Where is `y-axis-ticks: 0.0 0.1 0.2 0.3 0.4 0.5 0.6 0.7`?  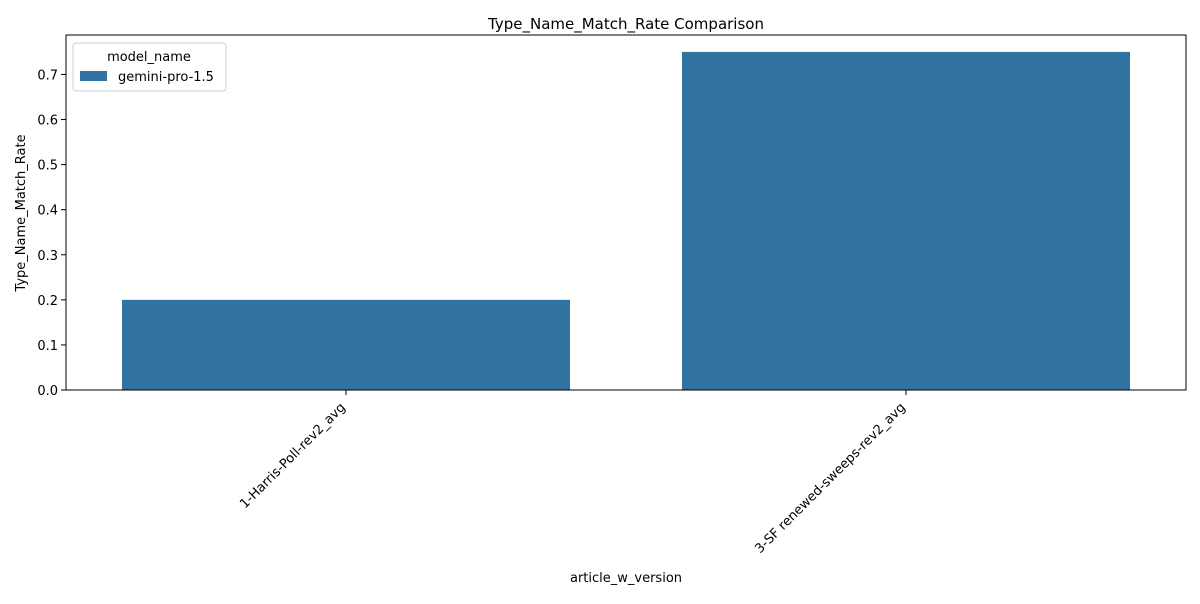 y-axis-ticks: 0.0 0.1 0.2 0.3 0.4 0.5 0.6 0.7 is located at coordinates (51, 233).